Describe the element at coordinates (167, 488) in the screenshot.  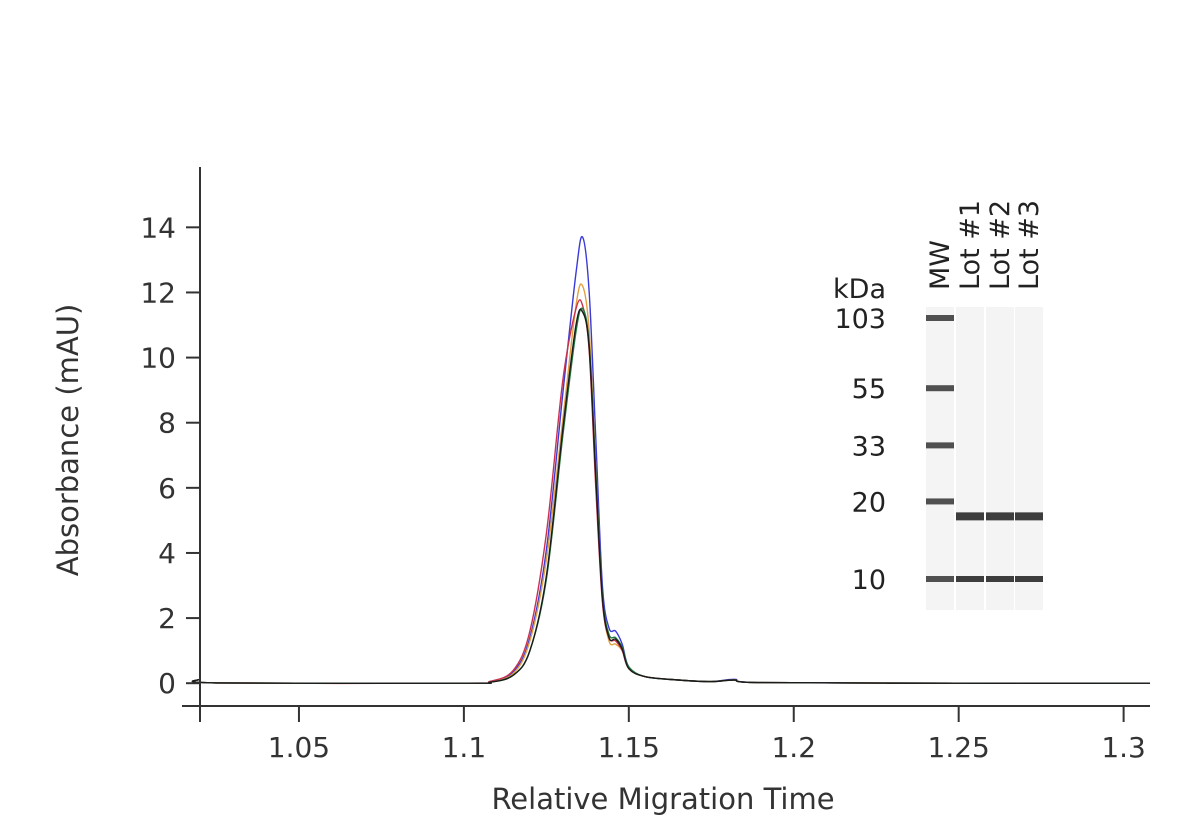
I see `y-tick-label: 6` at that location.